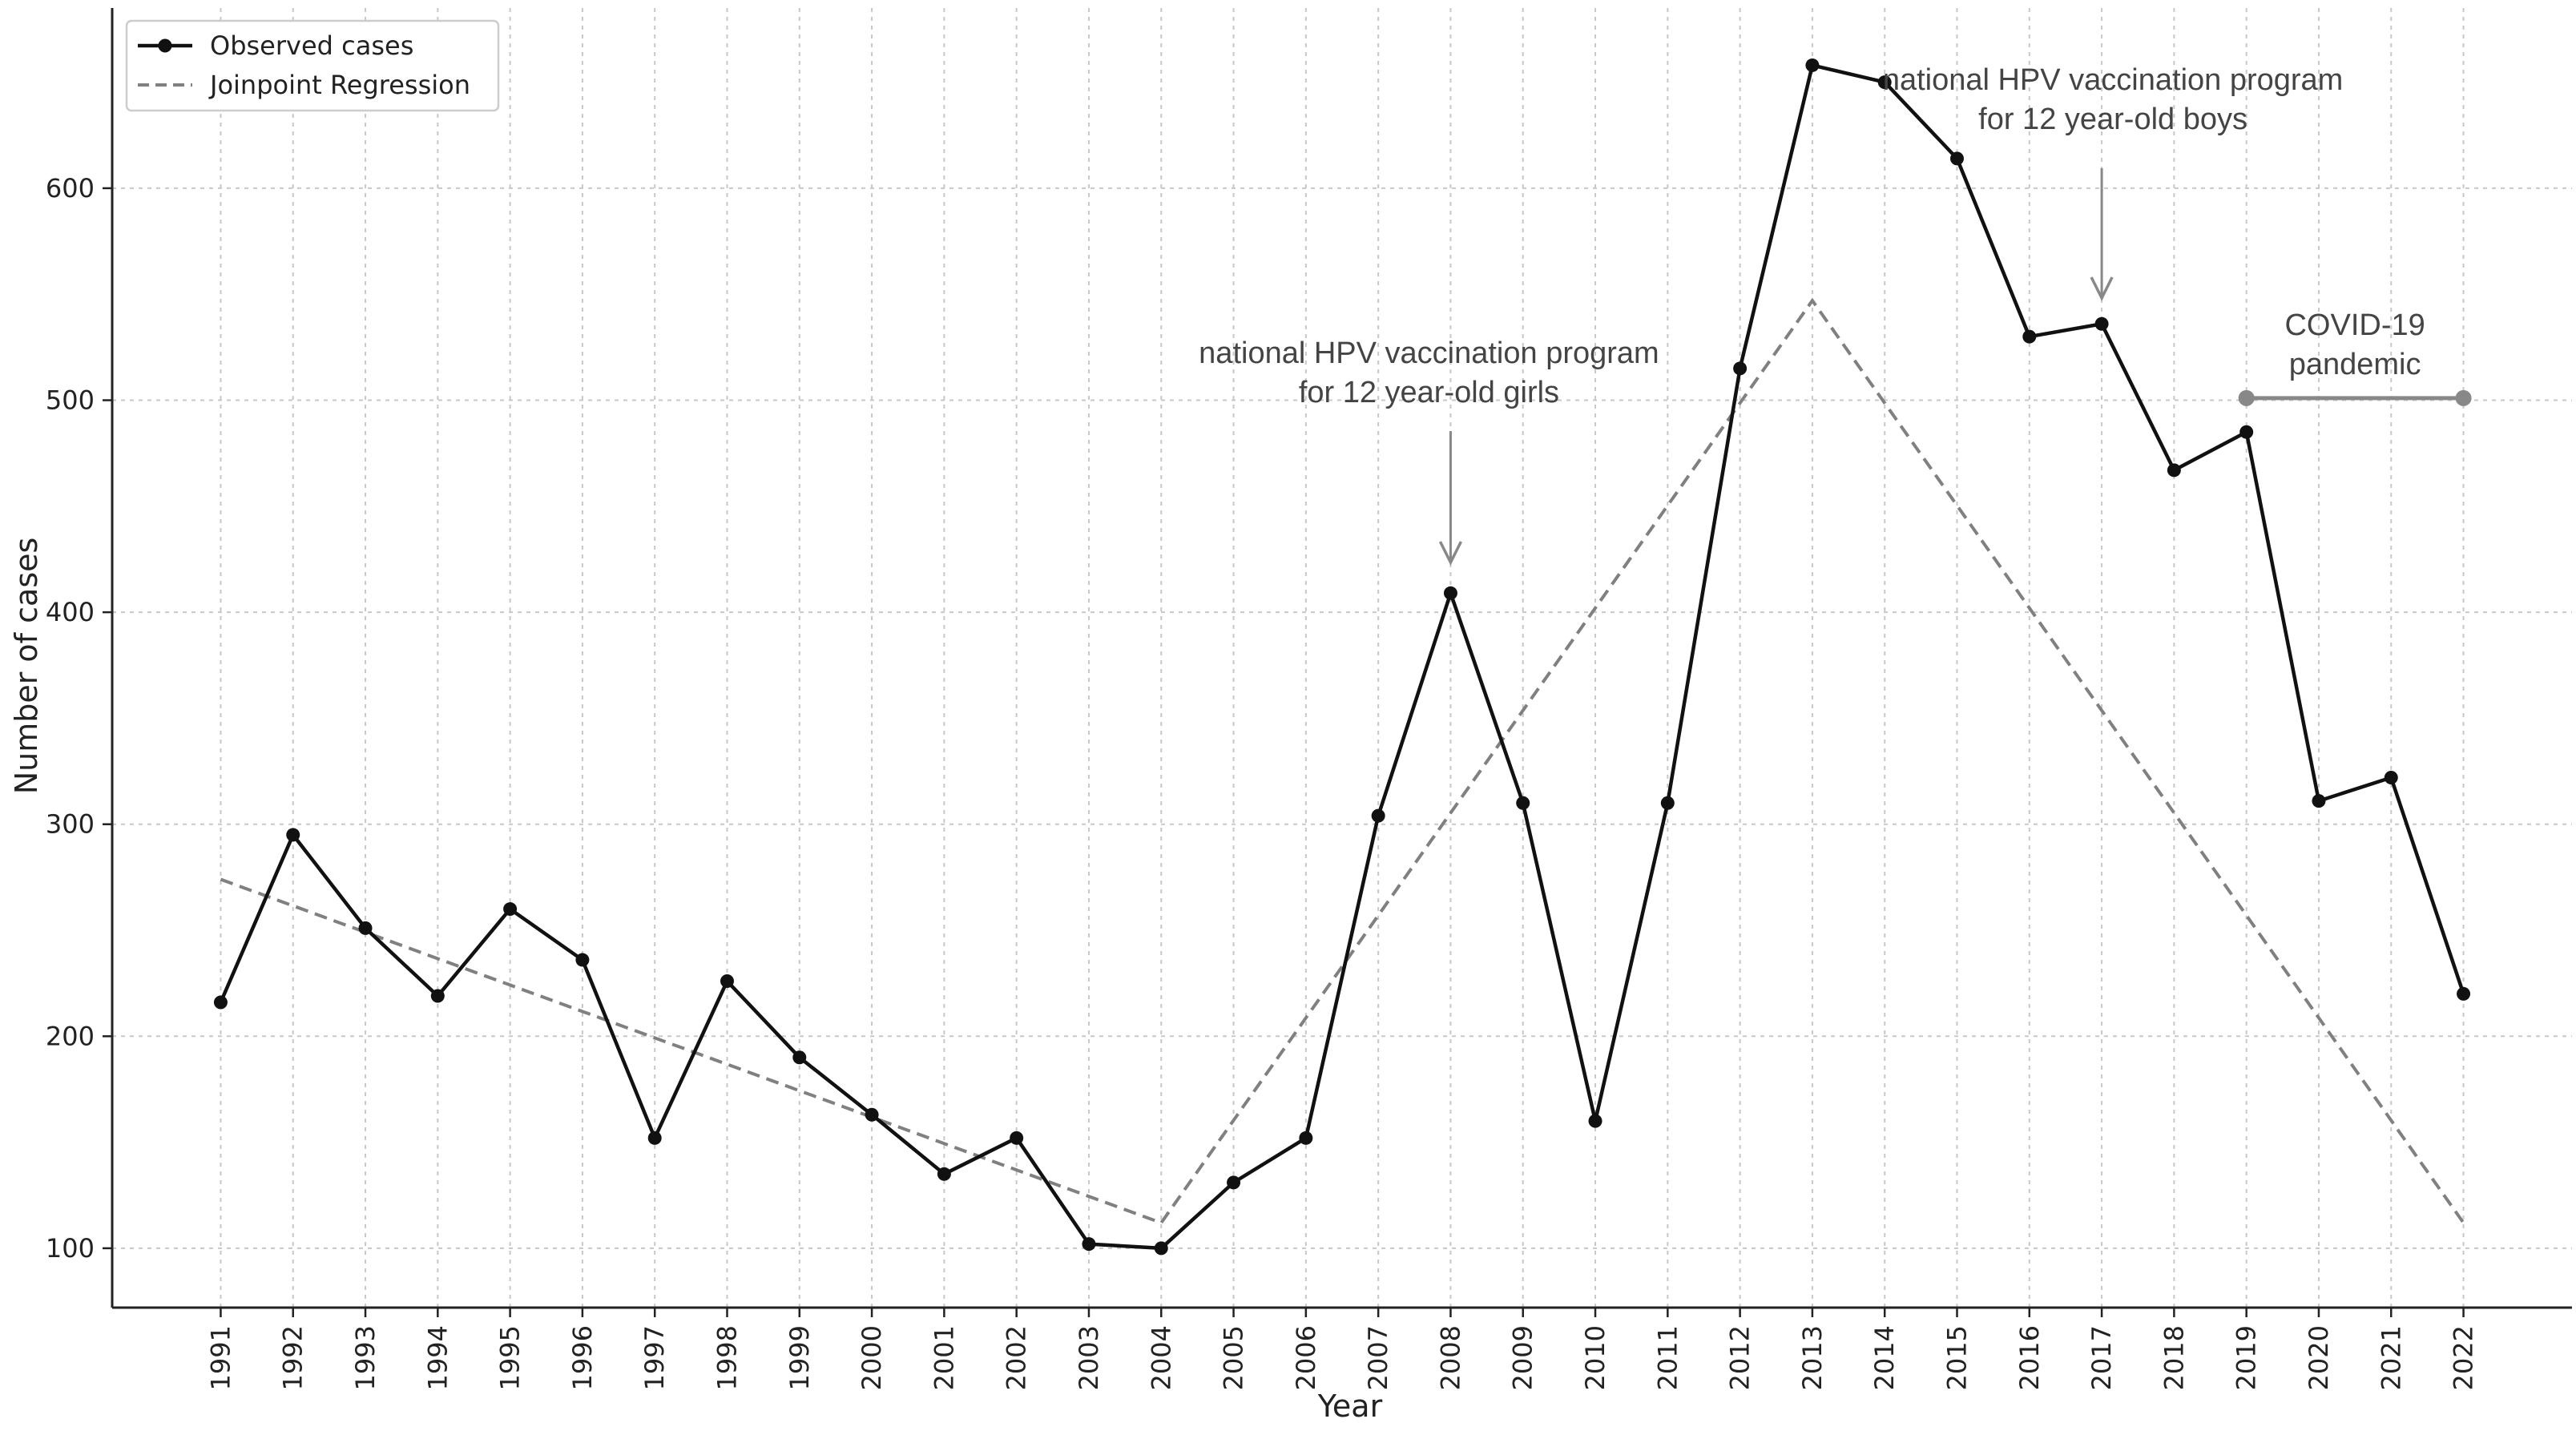 The height and width of the screenshot is (1431, 2576). Describe the element at coordinates (1234, 1182) in the screenshot. I see `data-point-2005` at that location.